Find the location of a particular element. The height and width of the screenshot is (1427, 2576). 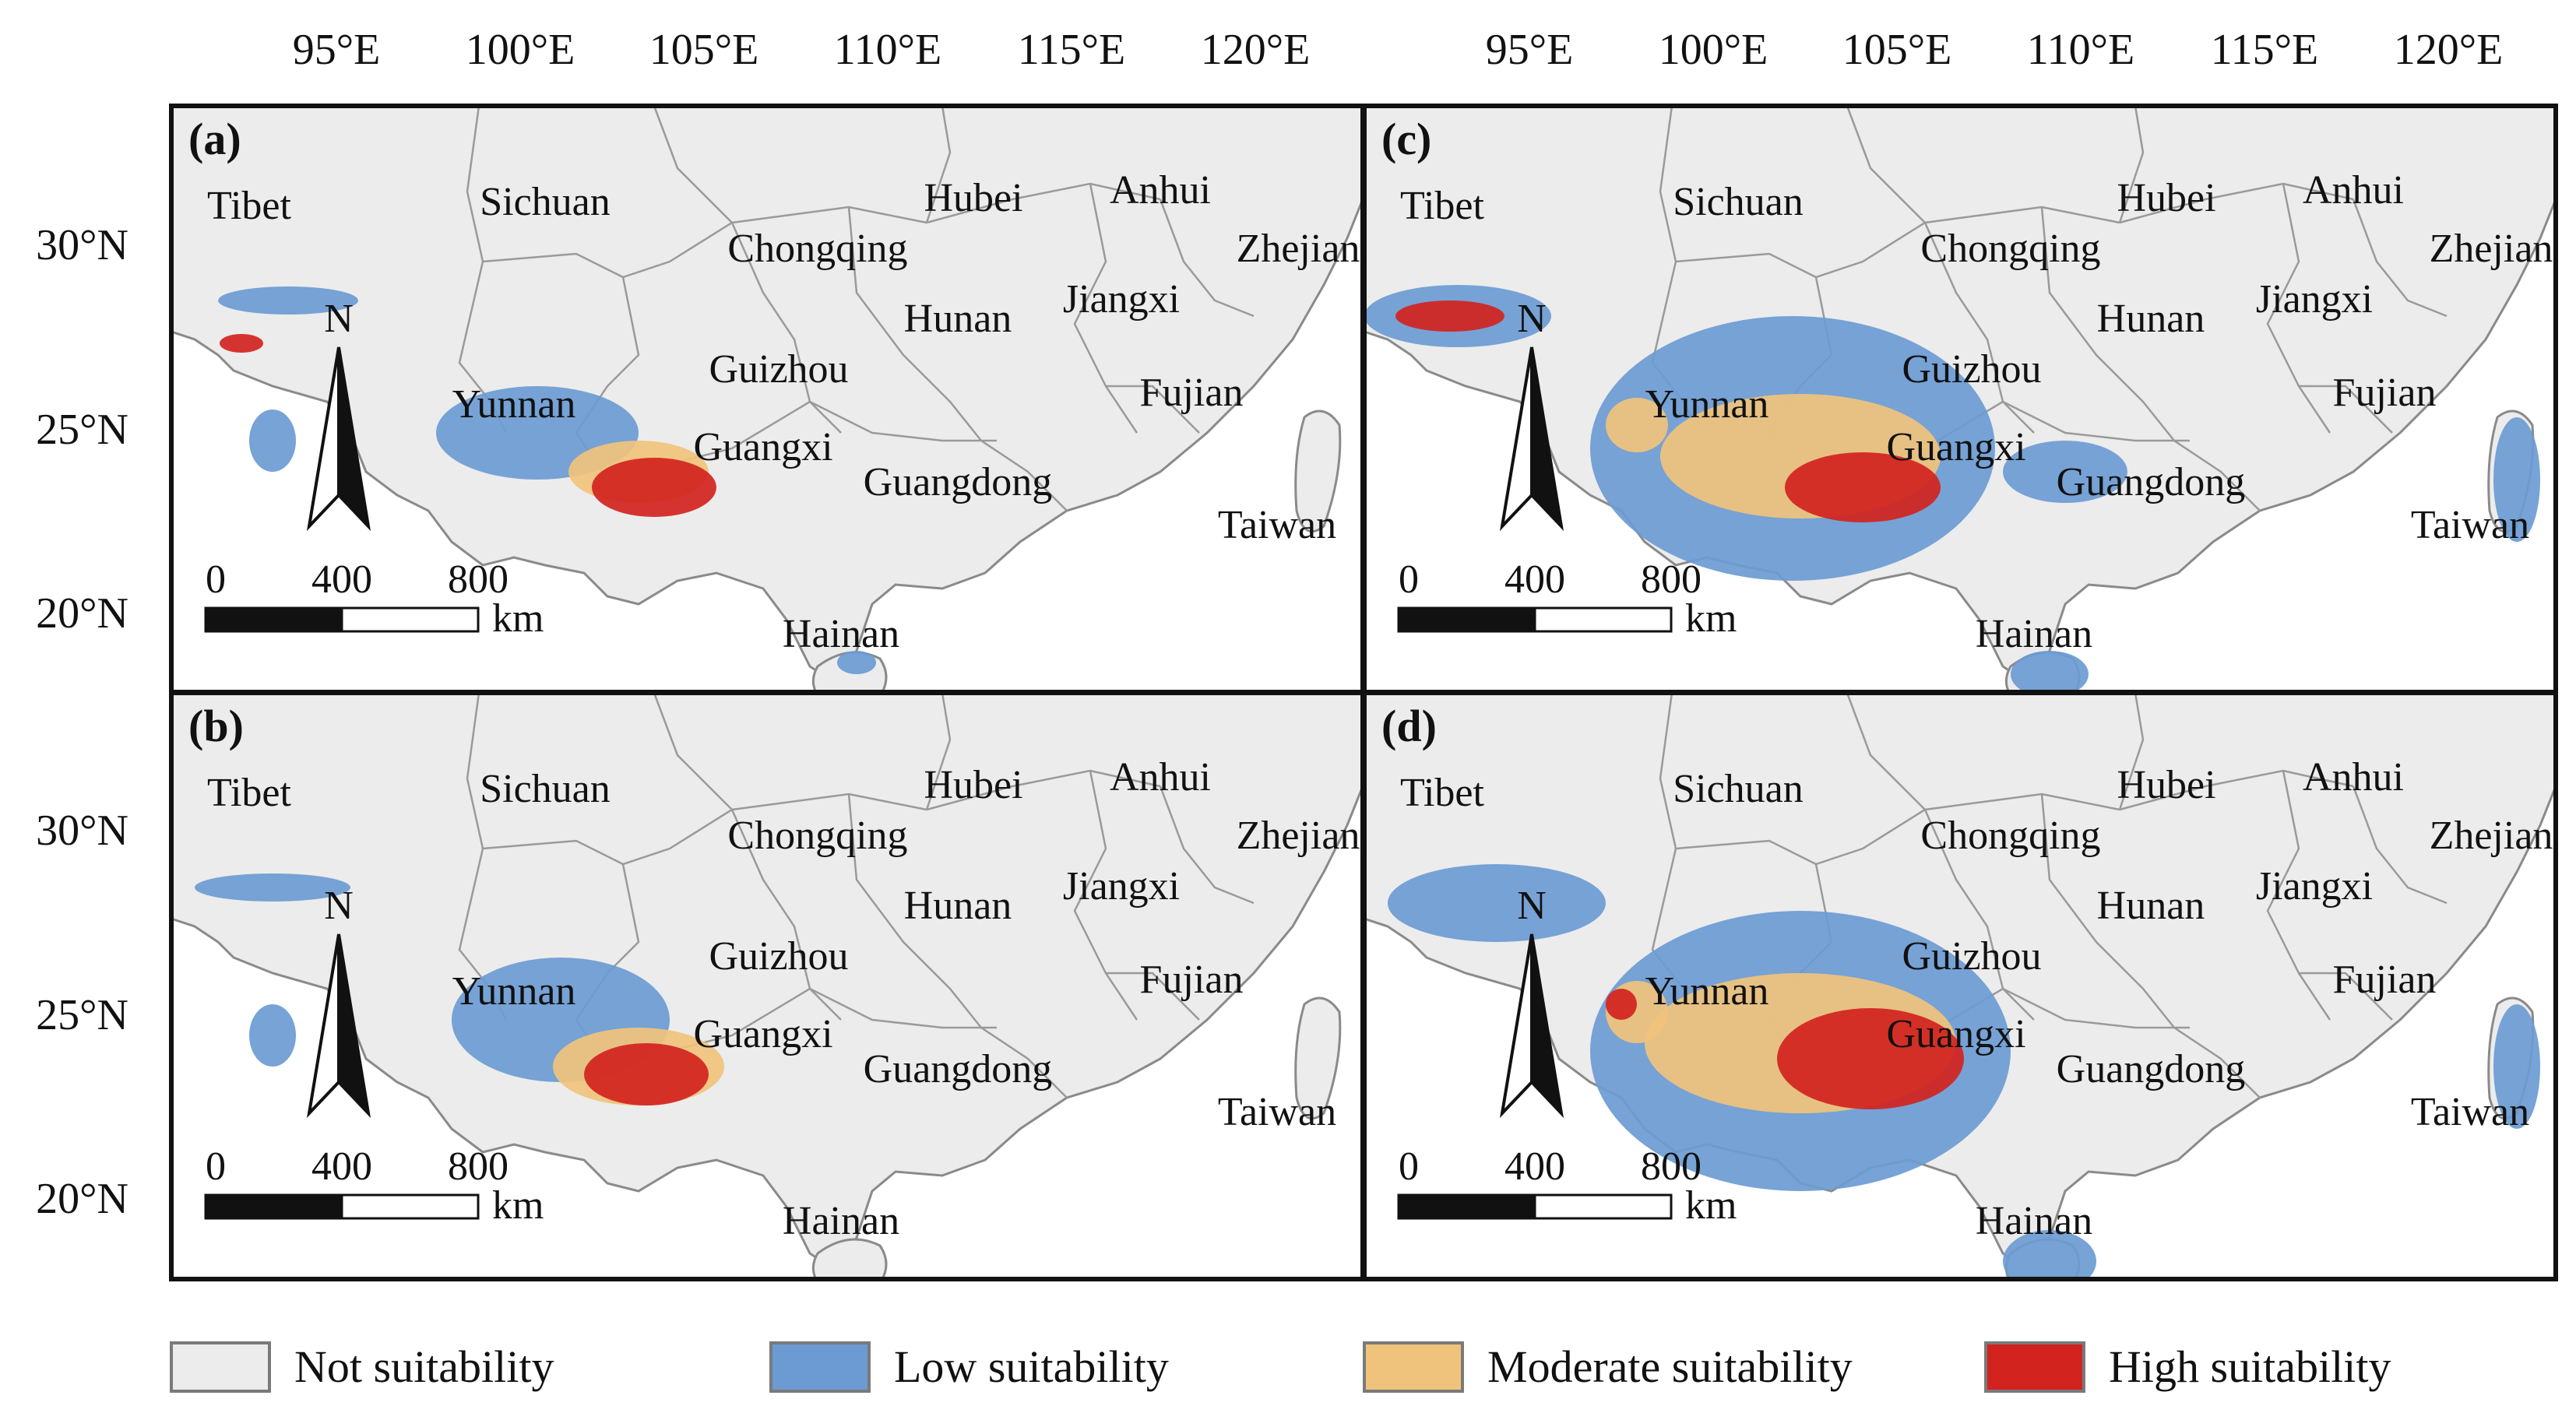

lon-tick-105: 105°E is located at coordinates (704, 50).